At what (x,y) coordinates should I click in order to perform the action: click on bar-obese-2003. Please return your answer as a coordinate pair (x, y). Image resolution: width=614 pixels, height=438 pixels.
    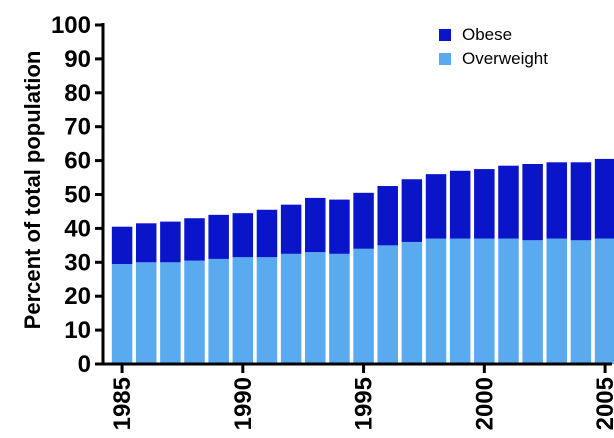
    Looking at the image, I should click on (557, 200).